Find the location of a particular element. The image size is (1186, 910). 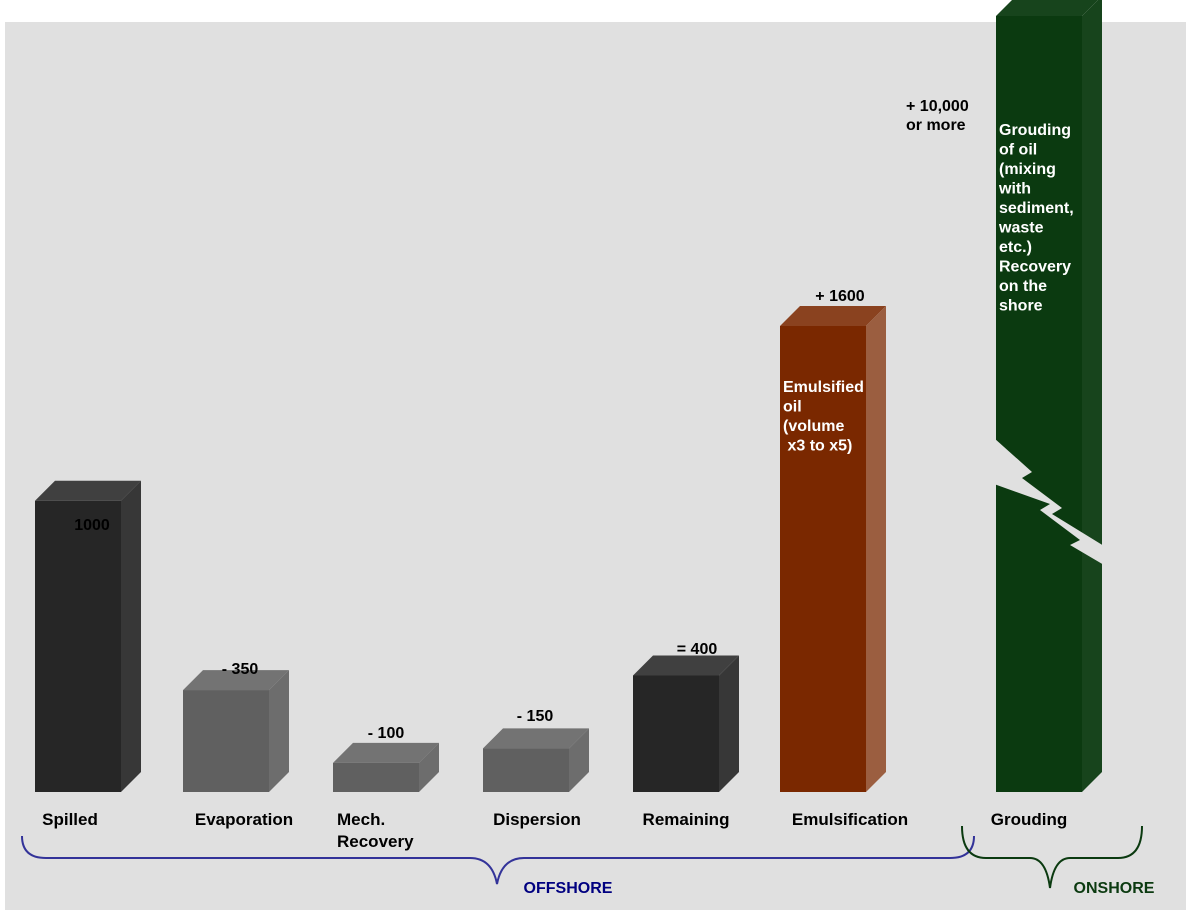

category-label-remaining: Remaining is located at coordinates (686, 819).